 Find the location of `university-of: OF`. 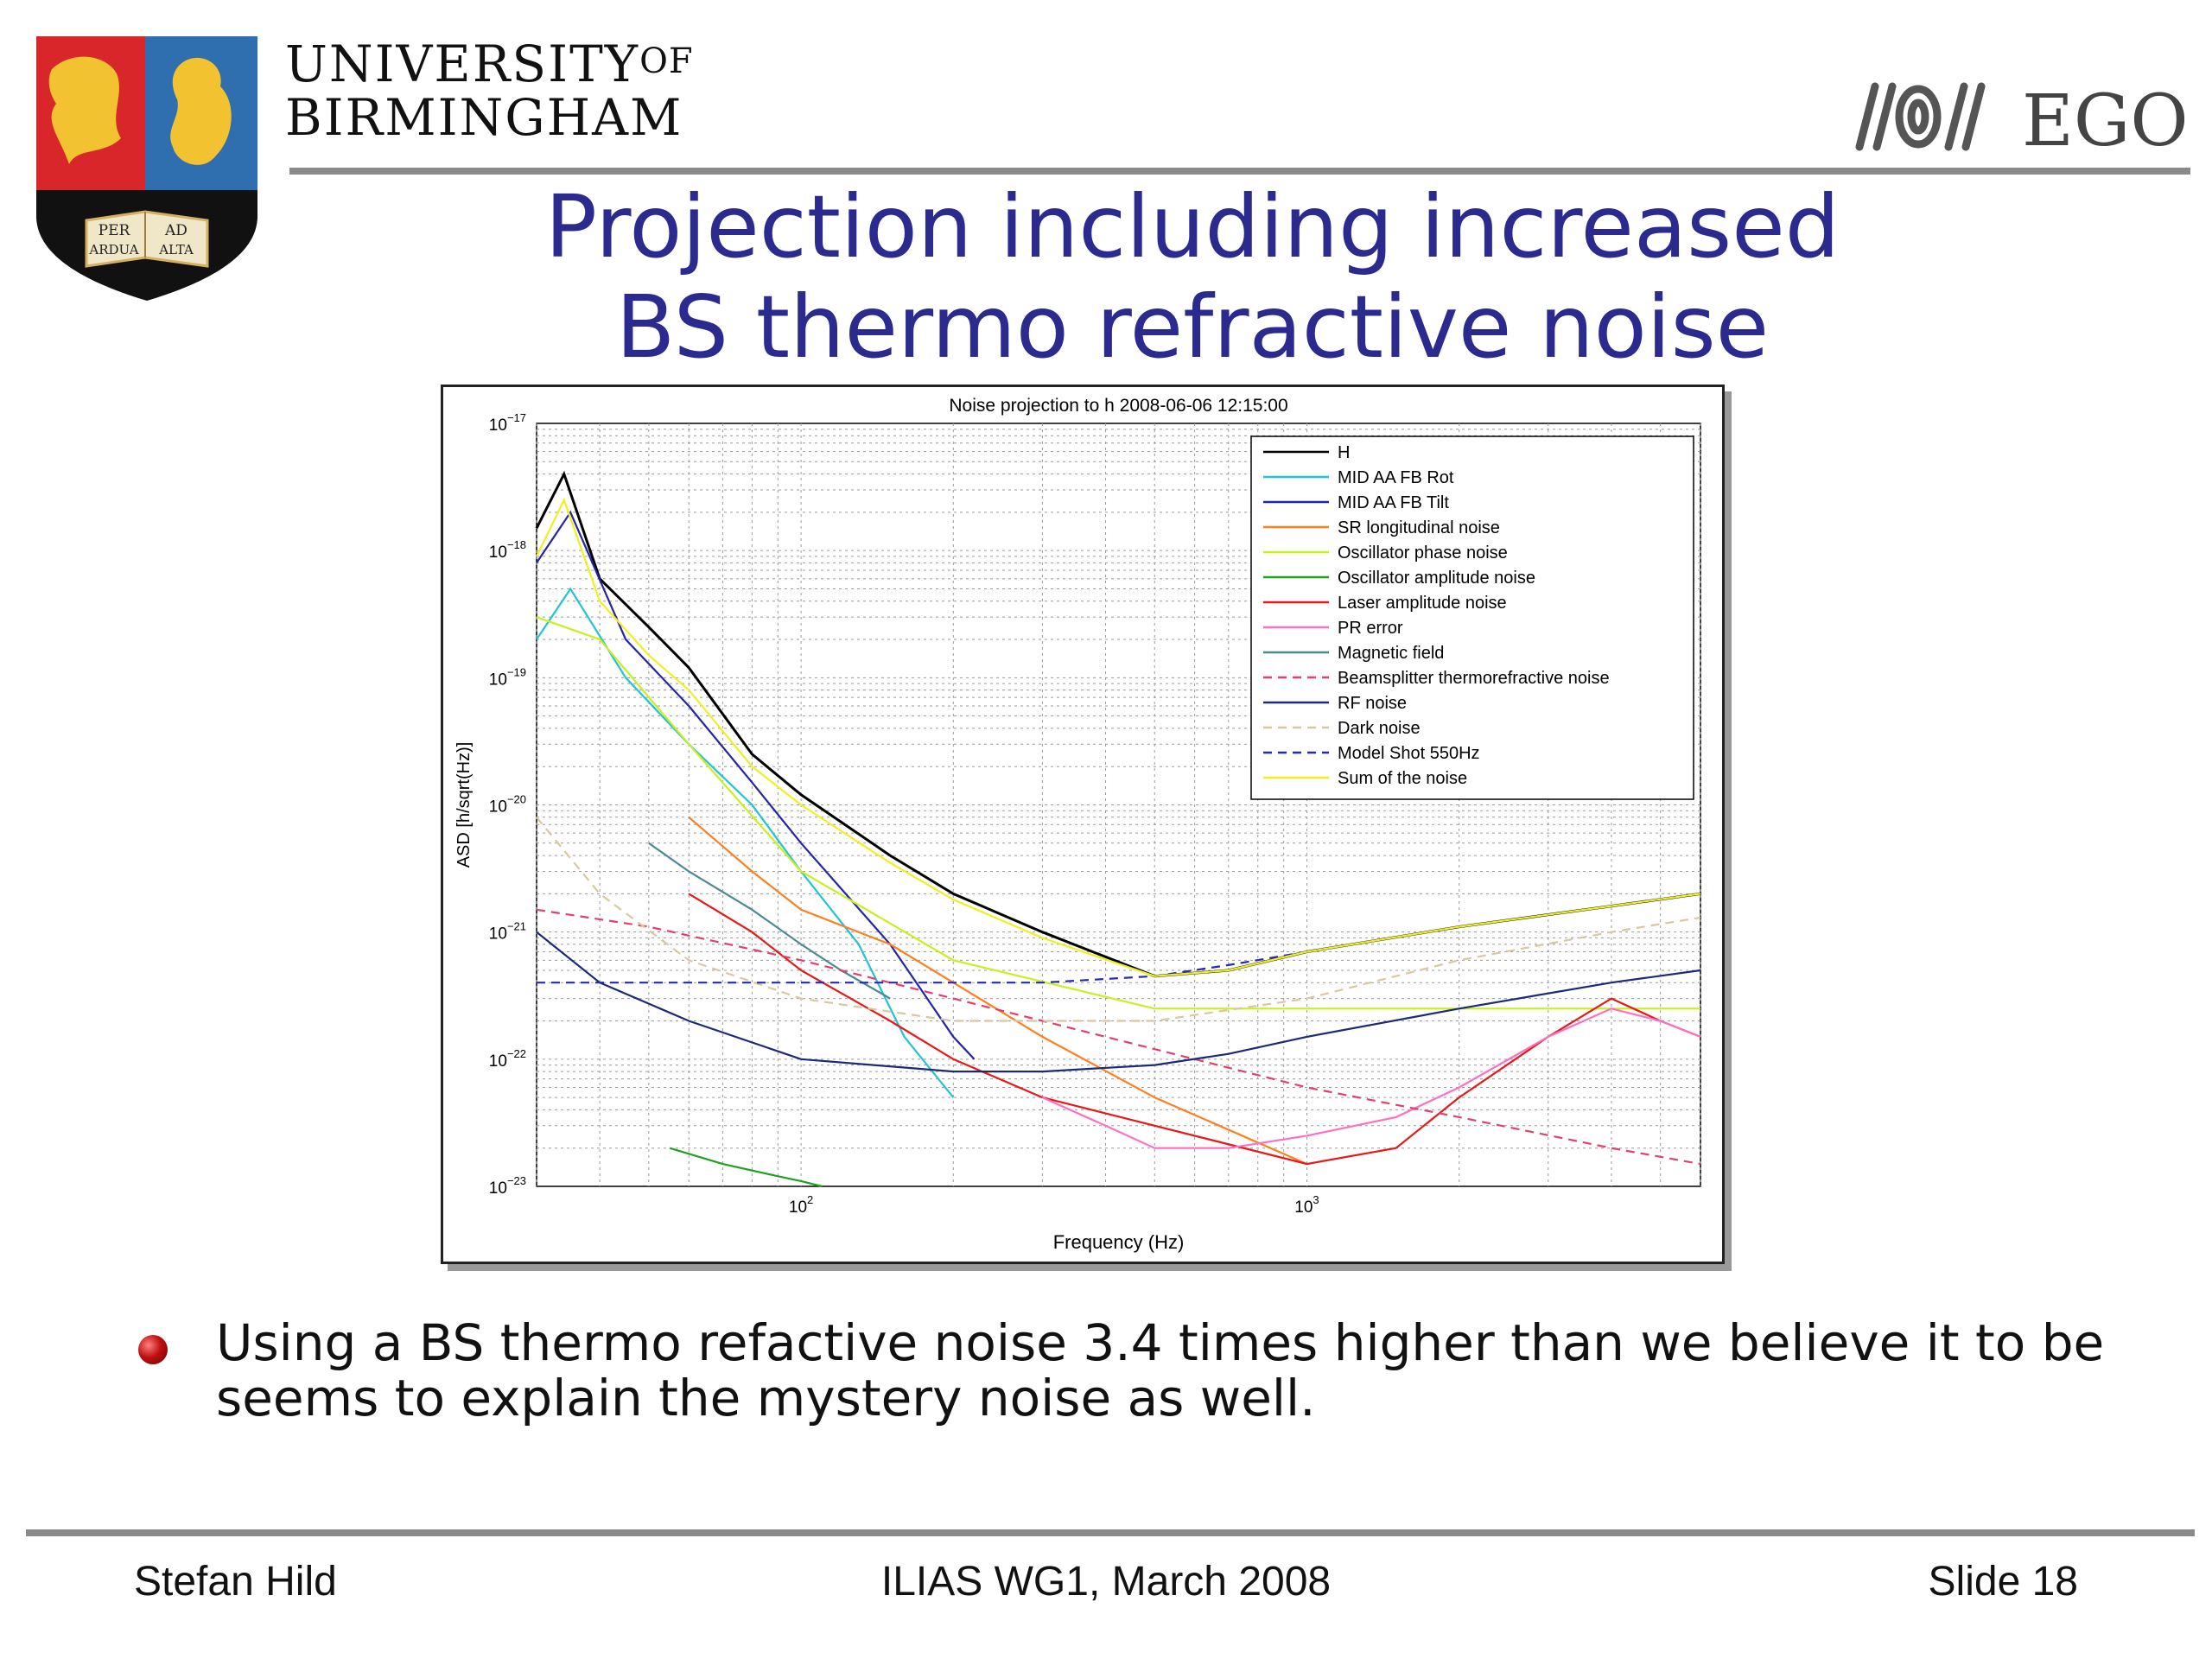

university-of: OF is located at coordinates (666, 61).